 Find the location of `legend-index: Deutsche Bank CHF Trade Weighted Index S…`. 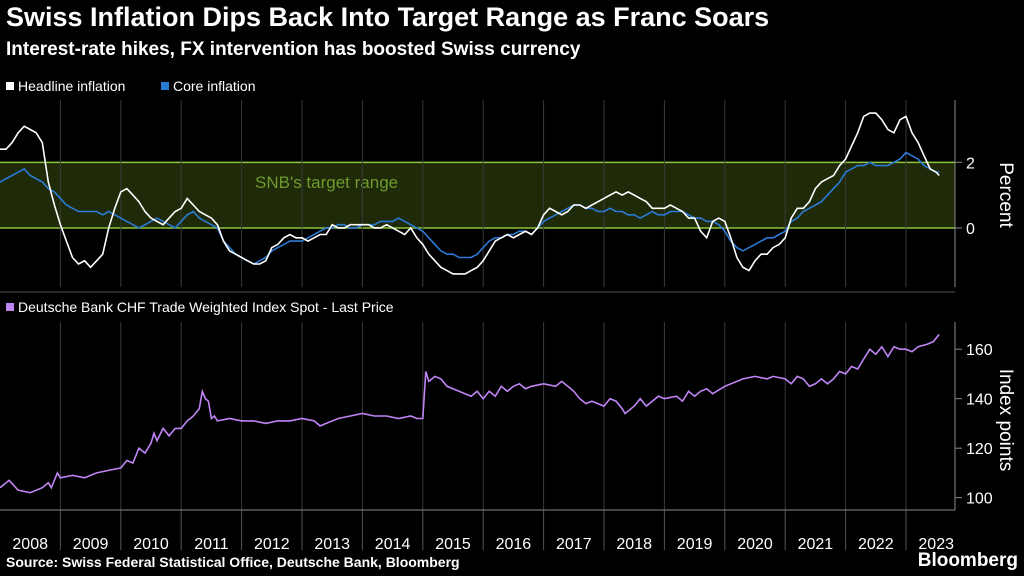

legend-index: Deutsche Bank CHF Trade Weighted Index S… is located at coordinates (200, 307).